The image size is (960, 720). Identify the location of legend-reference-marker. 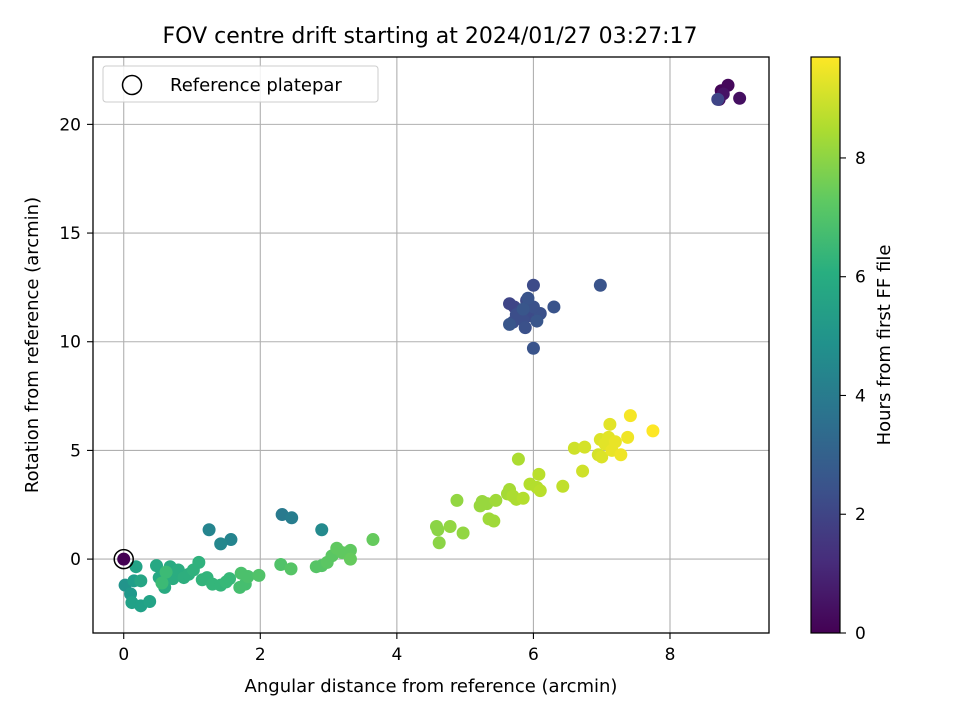
(132, 85).